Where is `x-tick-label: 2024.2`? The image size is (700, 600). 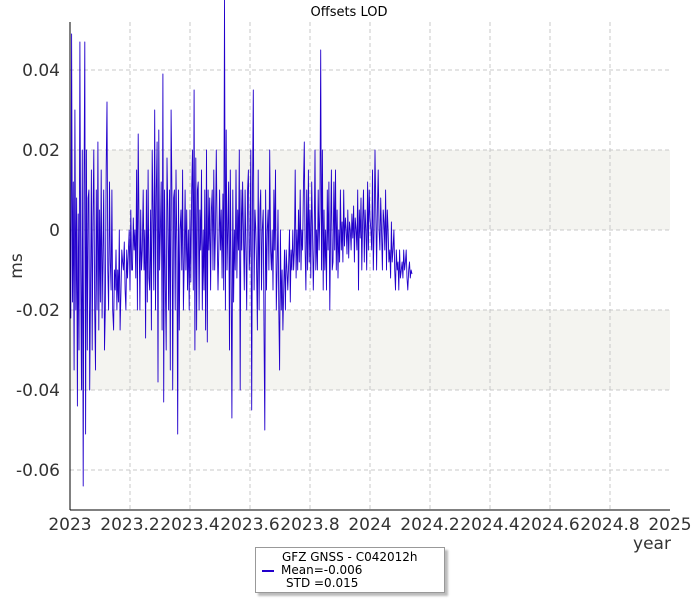 x-tick-label: 2024.2 is located at coordinates (429, 525).